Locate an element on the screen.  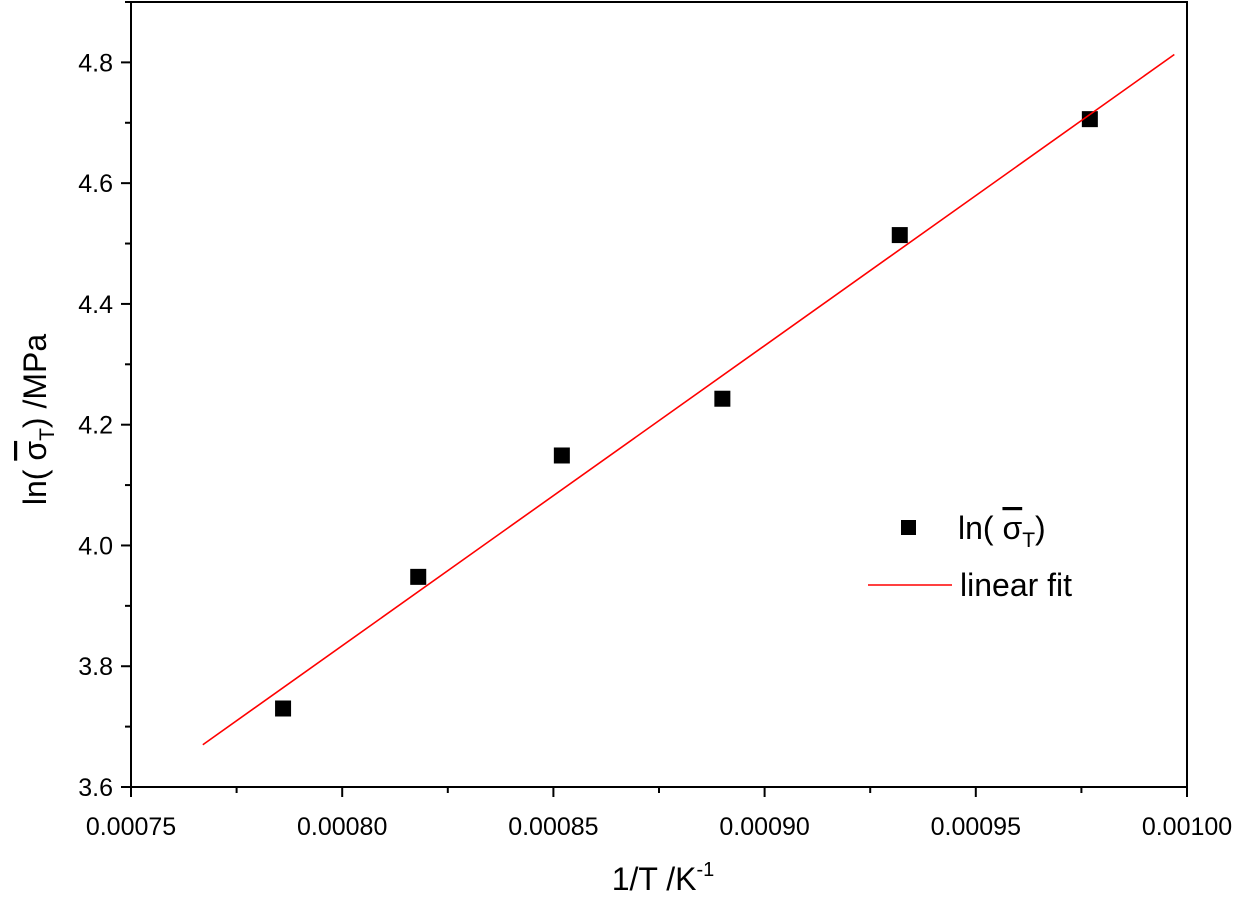
x-tick-label: 0.00090 is located at coordinates (764, 827).